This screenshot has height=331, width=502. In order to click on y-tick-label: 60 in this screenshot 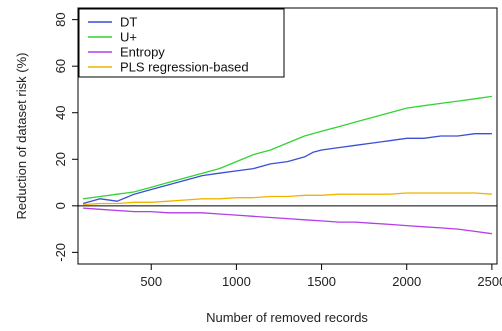, I will do `click(60, 66)`.